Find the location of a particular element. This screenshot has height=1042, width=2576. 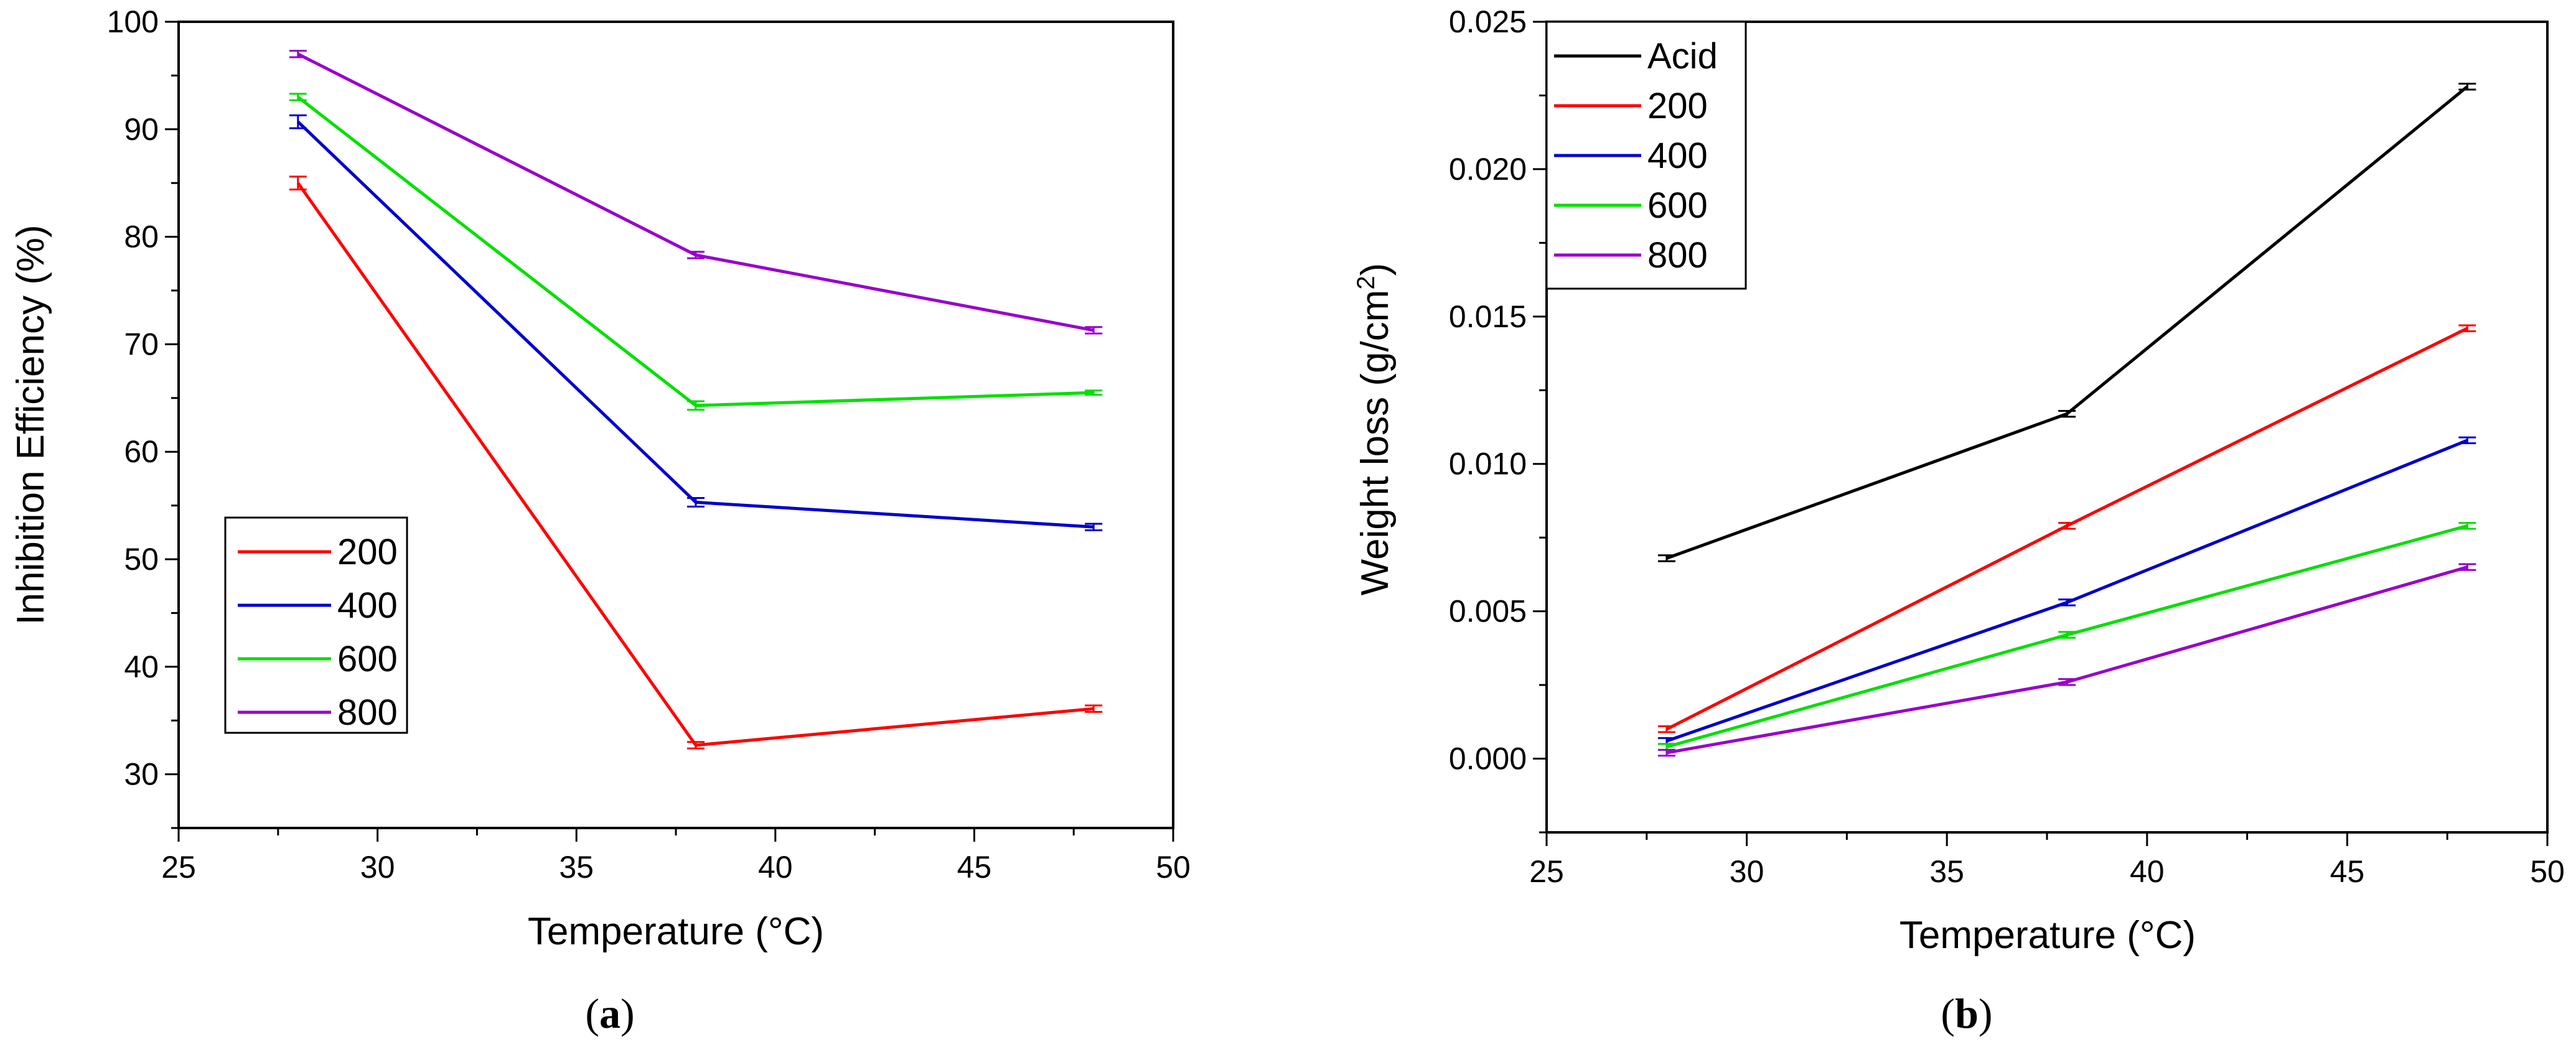

y-tick-label: 0.005 is located at coordinates (1488, 612).